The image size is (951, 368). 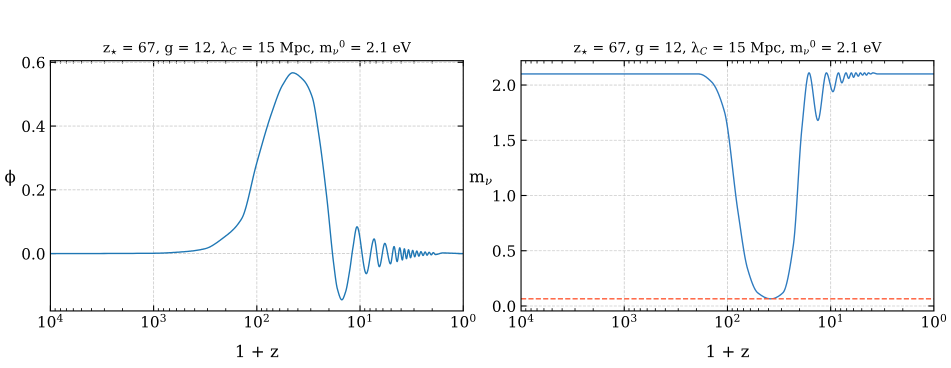 I want to click on y-tick-label: 1.0, so click(x=505, y=196).